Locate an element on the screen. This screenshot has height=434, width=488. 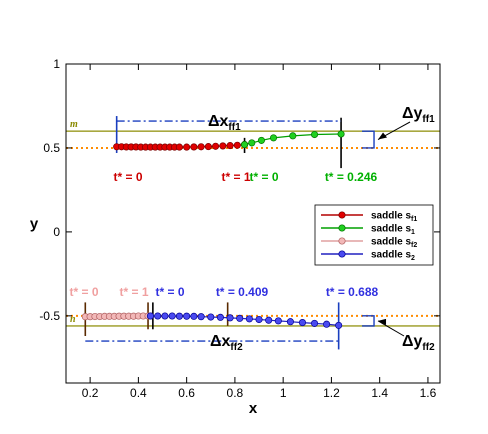
dx-ff2-label-sub: ff2 is located at coordinates (236, 347).